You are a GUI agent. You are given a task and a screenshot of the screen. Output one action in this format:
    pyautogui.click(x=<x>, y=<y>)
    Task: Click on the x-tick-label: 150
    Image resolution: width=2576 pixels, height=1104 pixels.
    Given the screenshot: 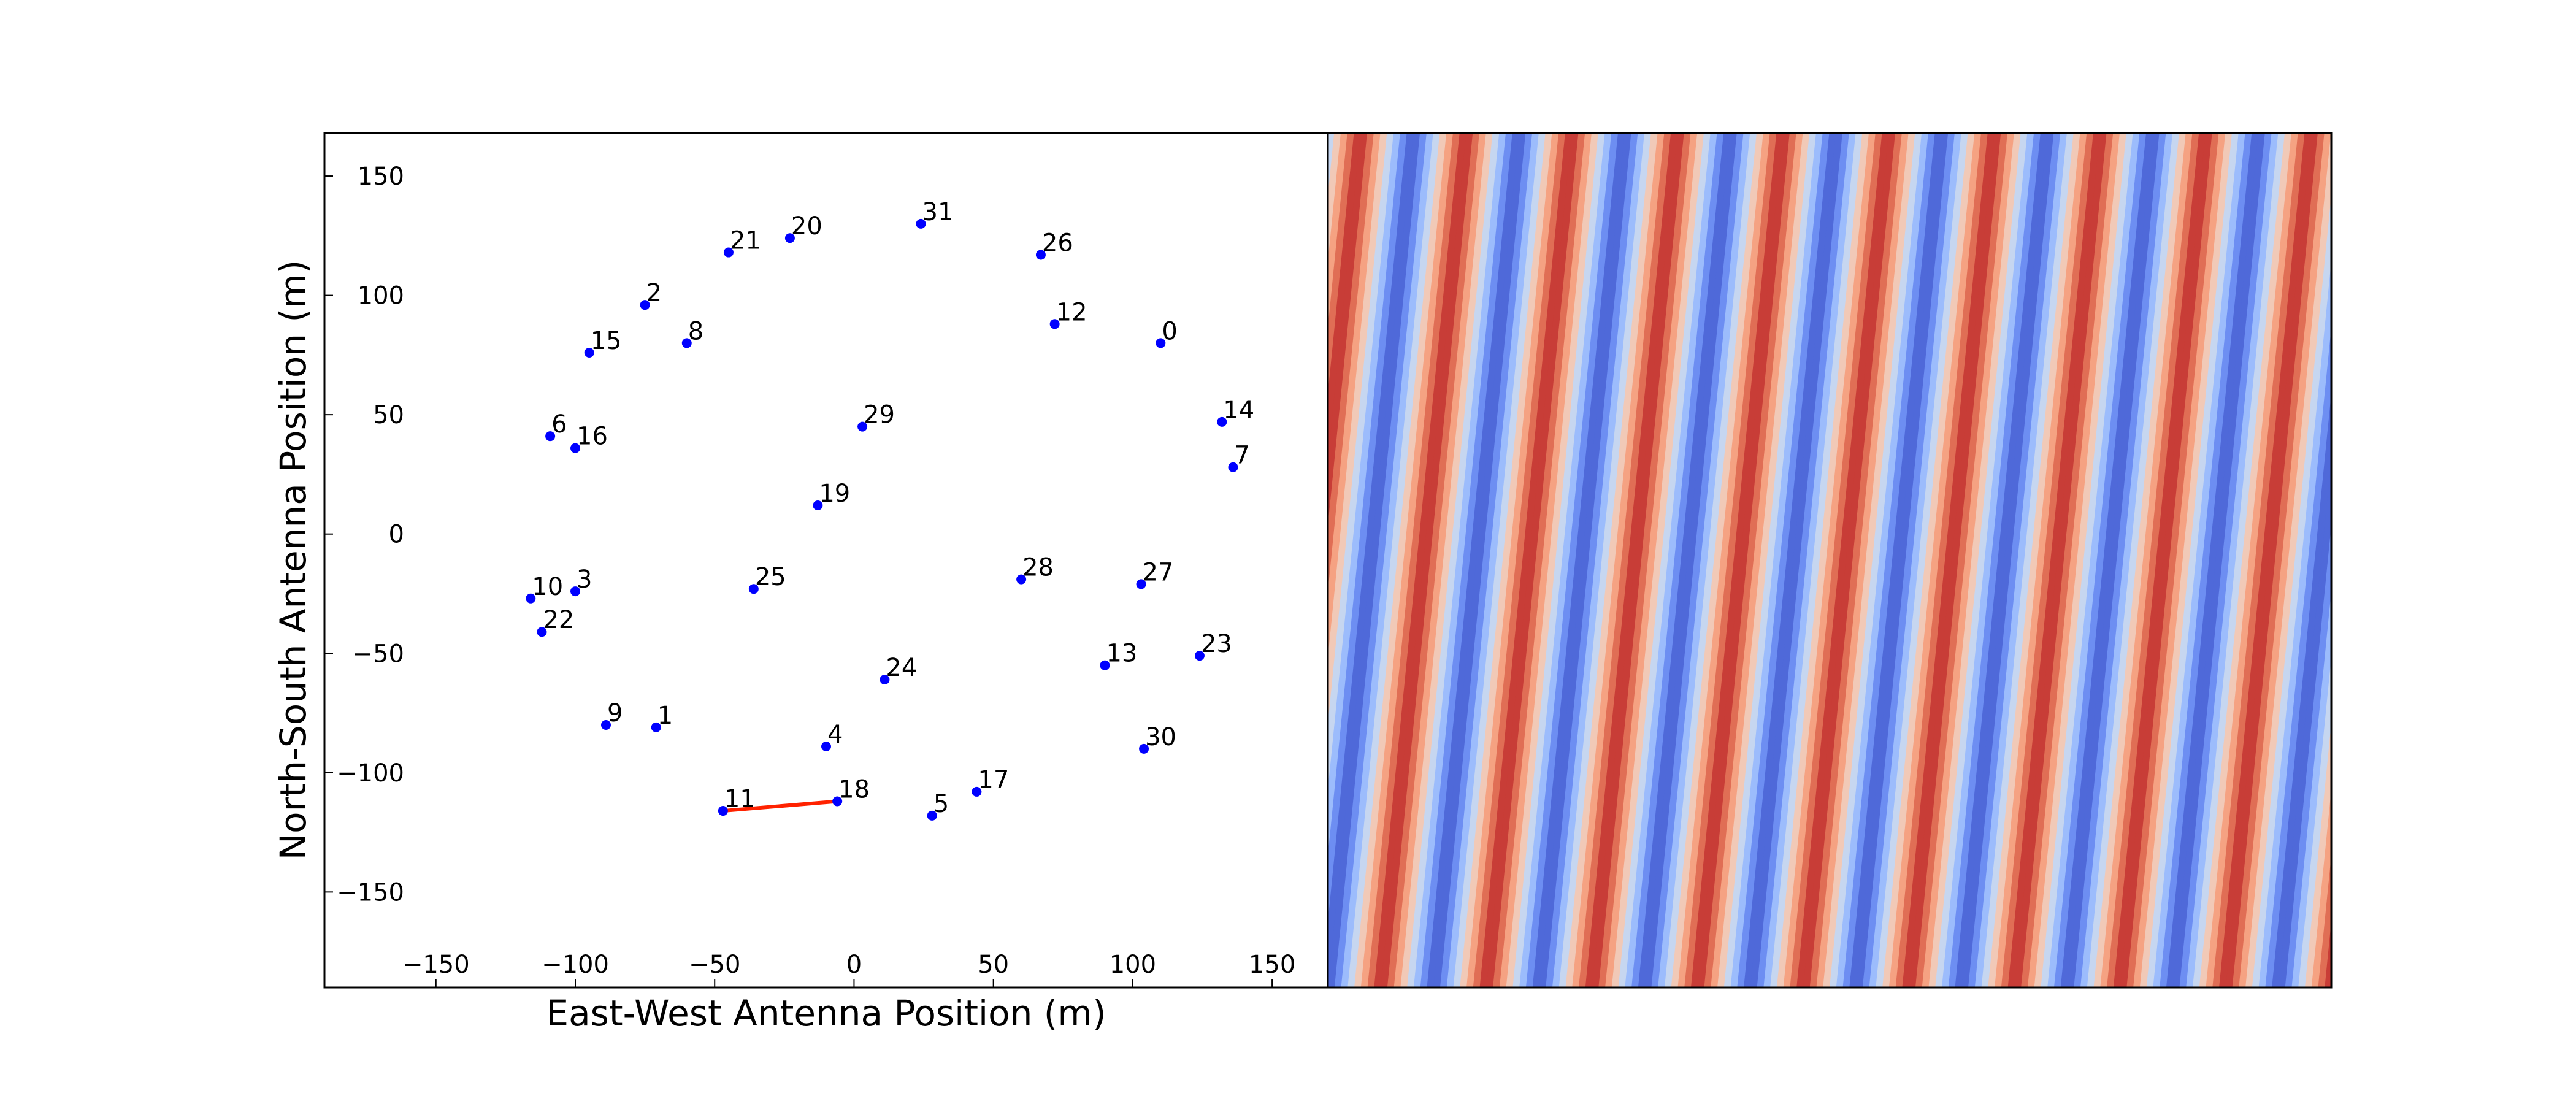 What is the action you would take?
    pyautogui.click(x=1272, y=965)
    